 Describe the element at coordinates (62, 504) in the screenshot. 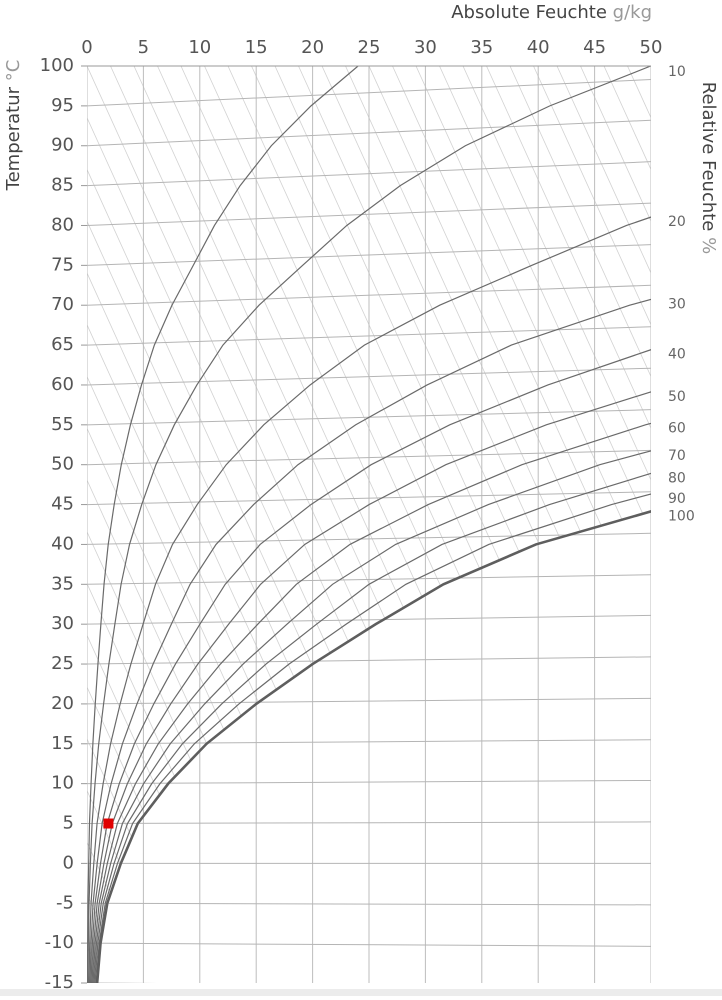

I see `y-tick-label: 45` at that location.